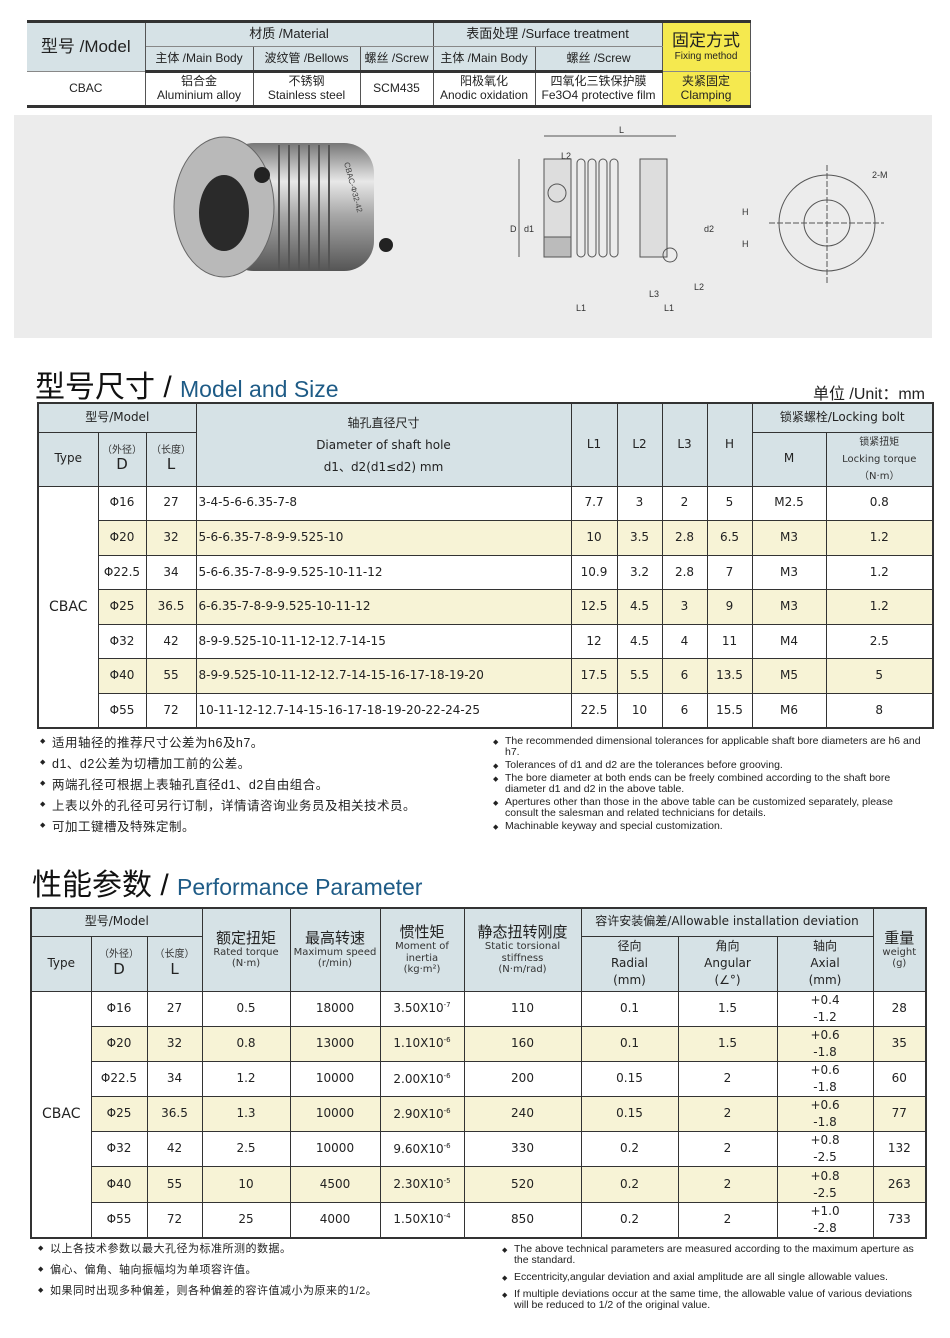 The width and height of the screenshot is (950, 1338). I want to click on inertia-mantissa: 2.00X10, so click(418, 1078).